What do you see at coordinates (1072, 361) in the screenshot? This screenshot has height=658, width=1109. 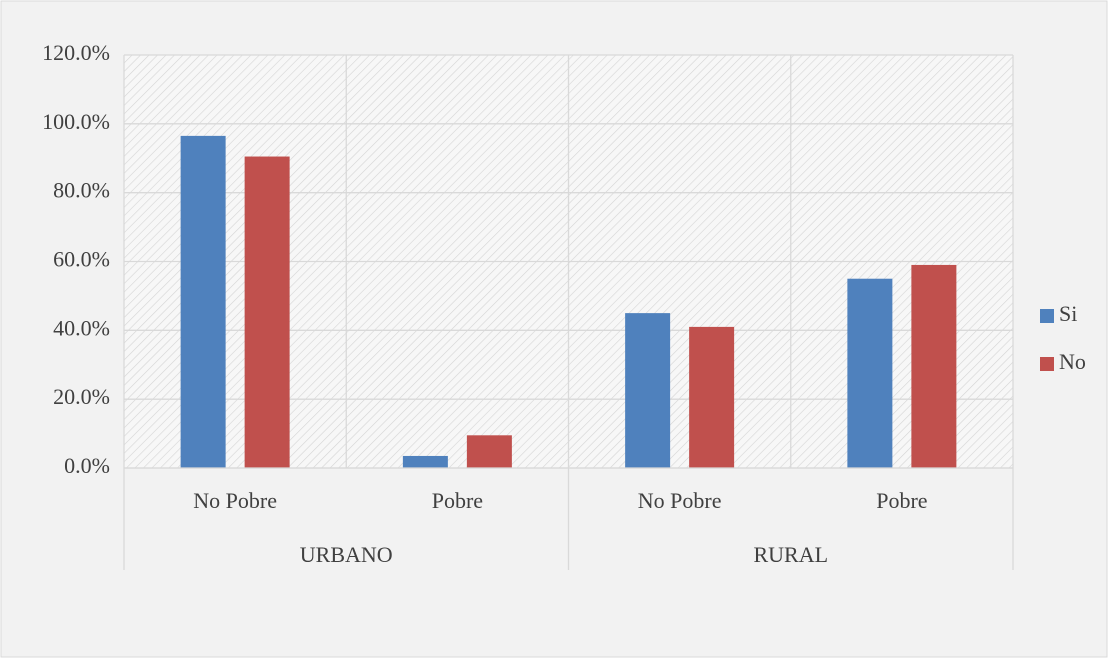 I see `legend-label: No` at bounding box center [1072, 361].